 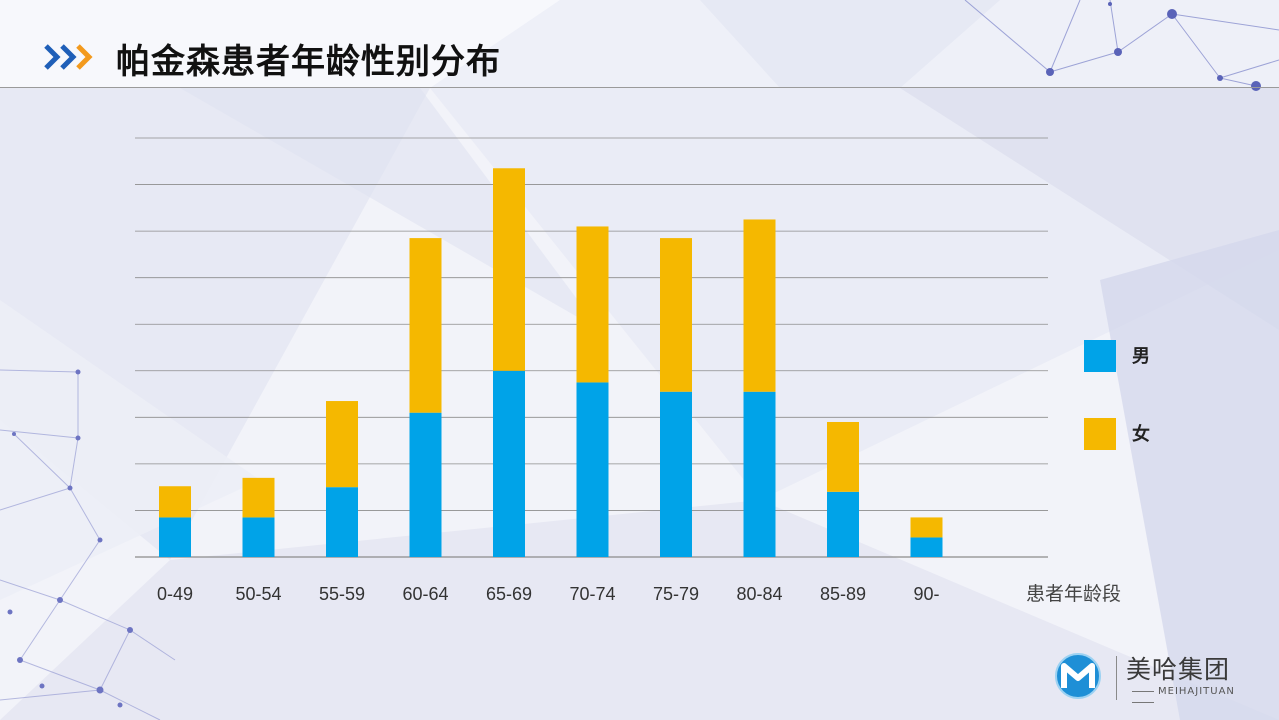 What do you see at coordinates (68, 57) in the screenshot?
I see `triple-chevron-icon` at bounding box center [68, 57].